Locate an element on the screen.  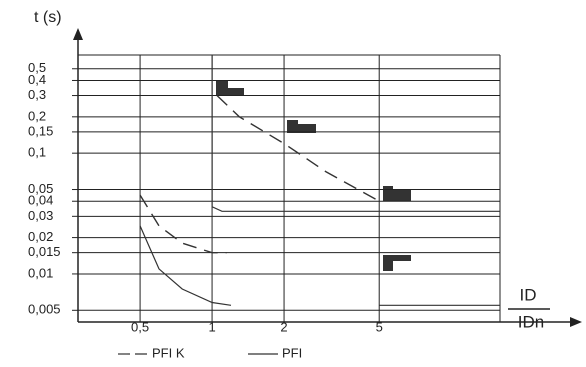
legend-label: PFI is located at coordinates (292, 352).